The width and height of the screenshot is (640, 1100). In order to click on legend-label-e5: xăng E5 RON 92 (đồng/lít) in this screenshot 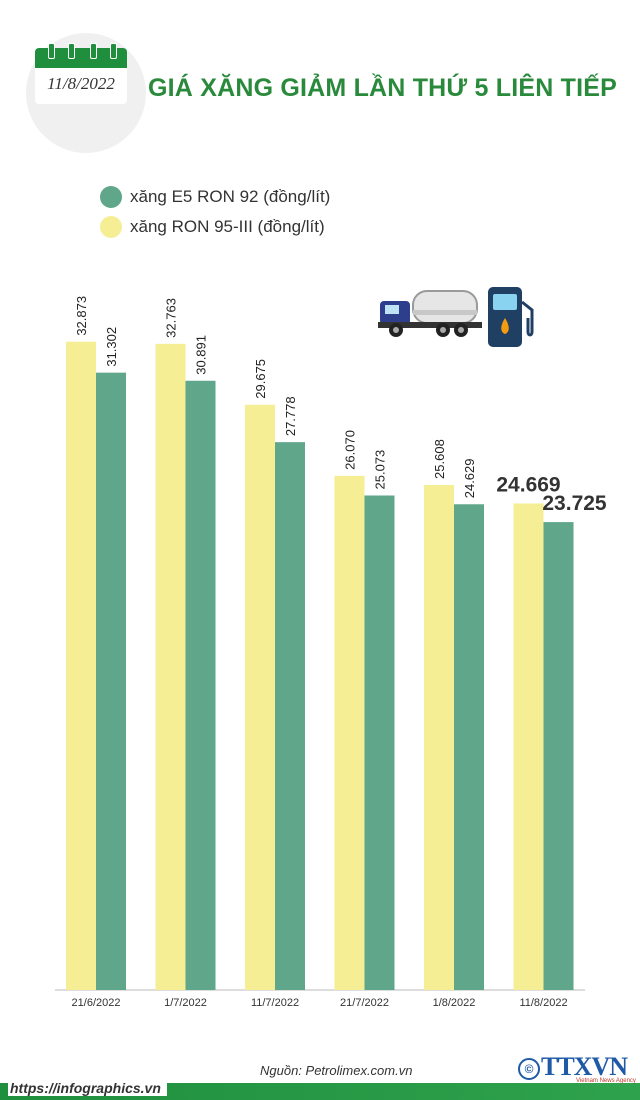, I will do `click(230, 196)`.